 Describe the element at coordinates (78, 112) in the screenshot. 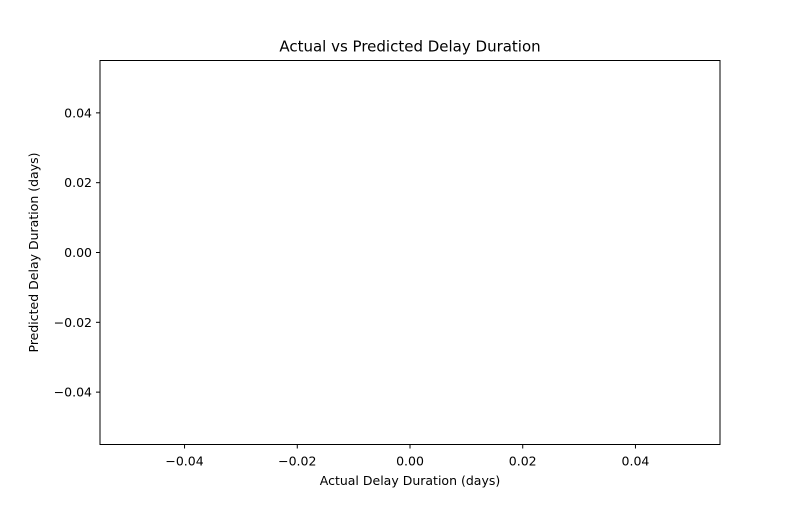

I see `y-tick-label: 0.04` at that location.